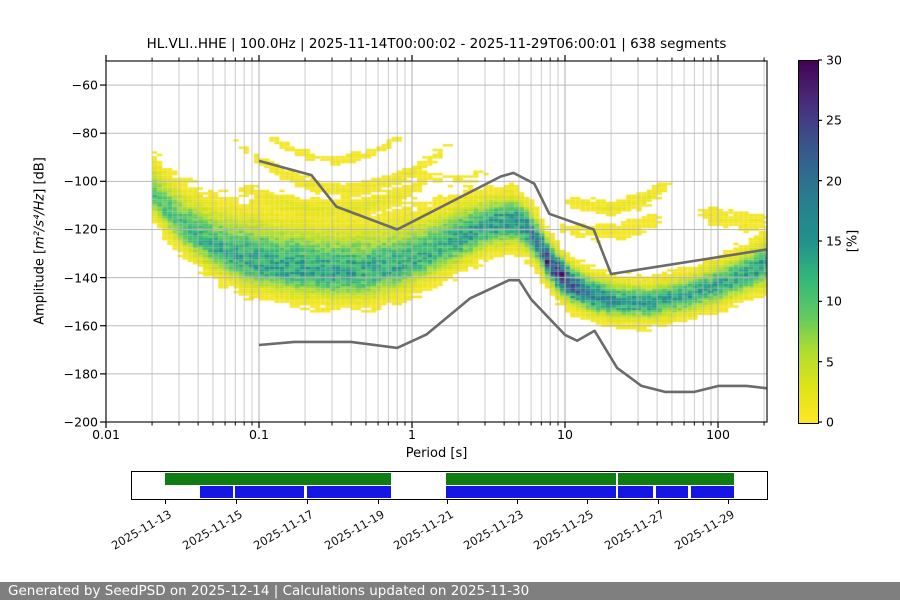 Image resolution: width=900 pixels, height=600 pixels. I want to click on timeline-date-label: 2025-11-21, so click(424, 530).